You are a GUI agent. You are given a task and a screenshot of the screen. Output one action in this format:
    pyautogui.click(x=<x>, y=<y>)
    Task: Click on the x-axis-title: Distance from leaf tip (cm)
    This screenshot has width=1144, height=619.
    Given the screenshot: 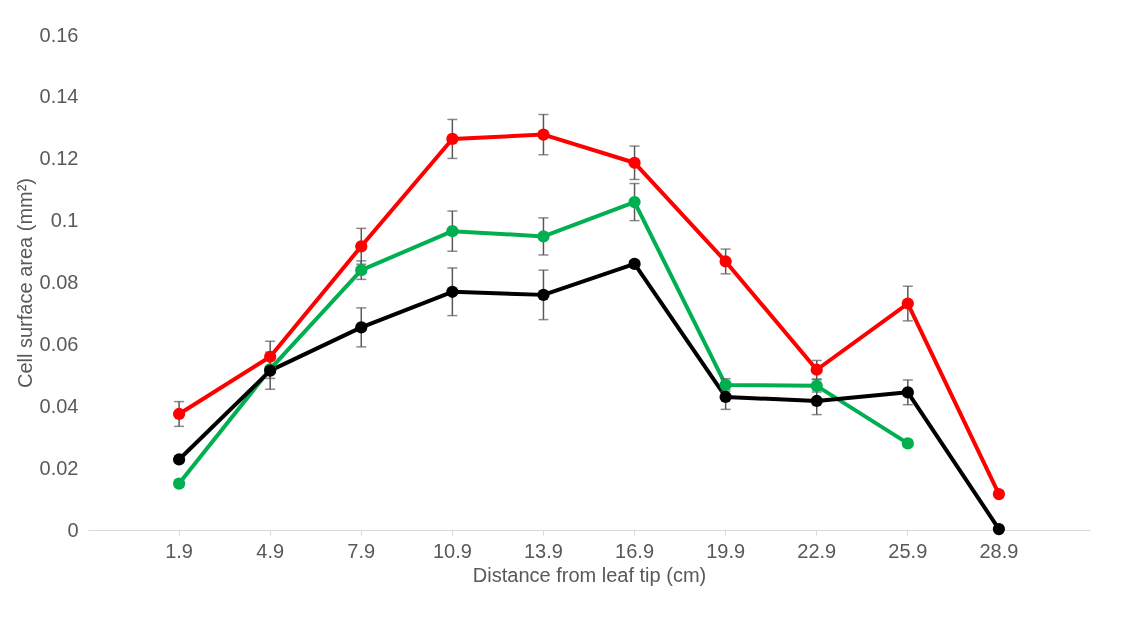 What is the action you would take?
    pyautogui.click(x=589, y=574)
    